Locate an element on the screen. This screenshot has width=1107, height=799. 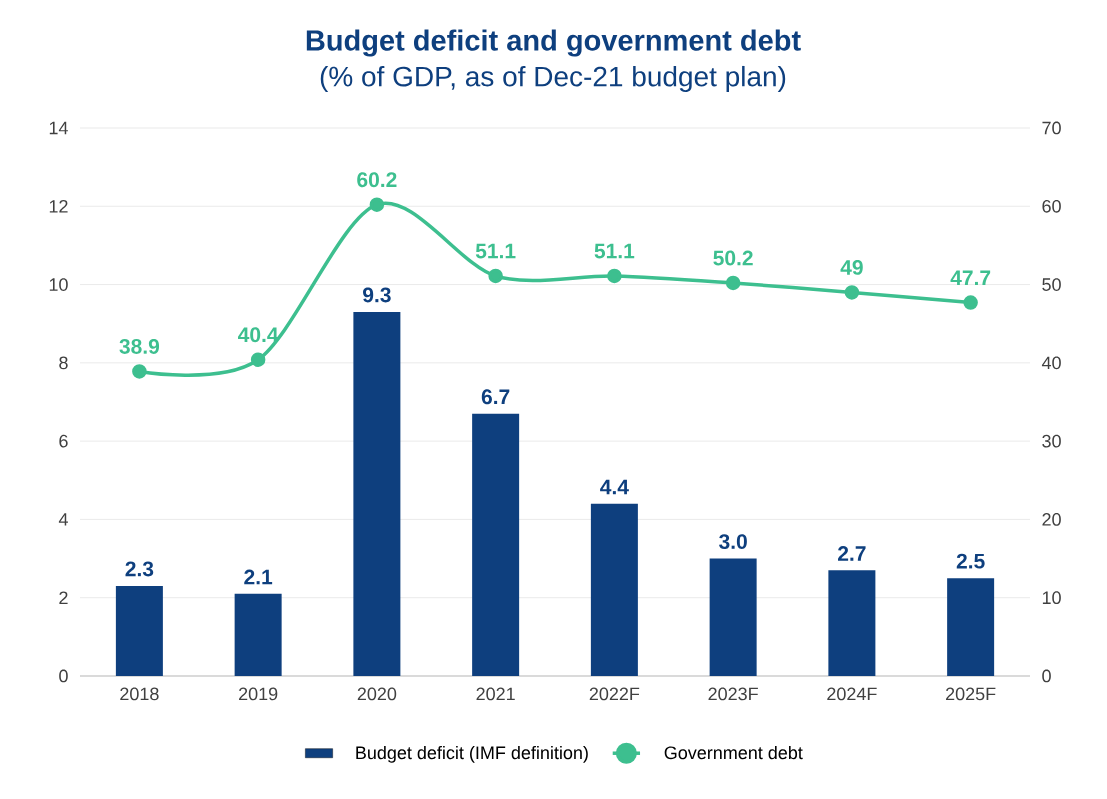
data-label: 38.9 is located at coordinates (139, 346).